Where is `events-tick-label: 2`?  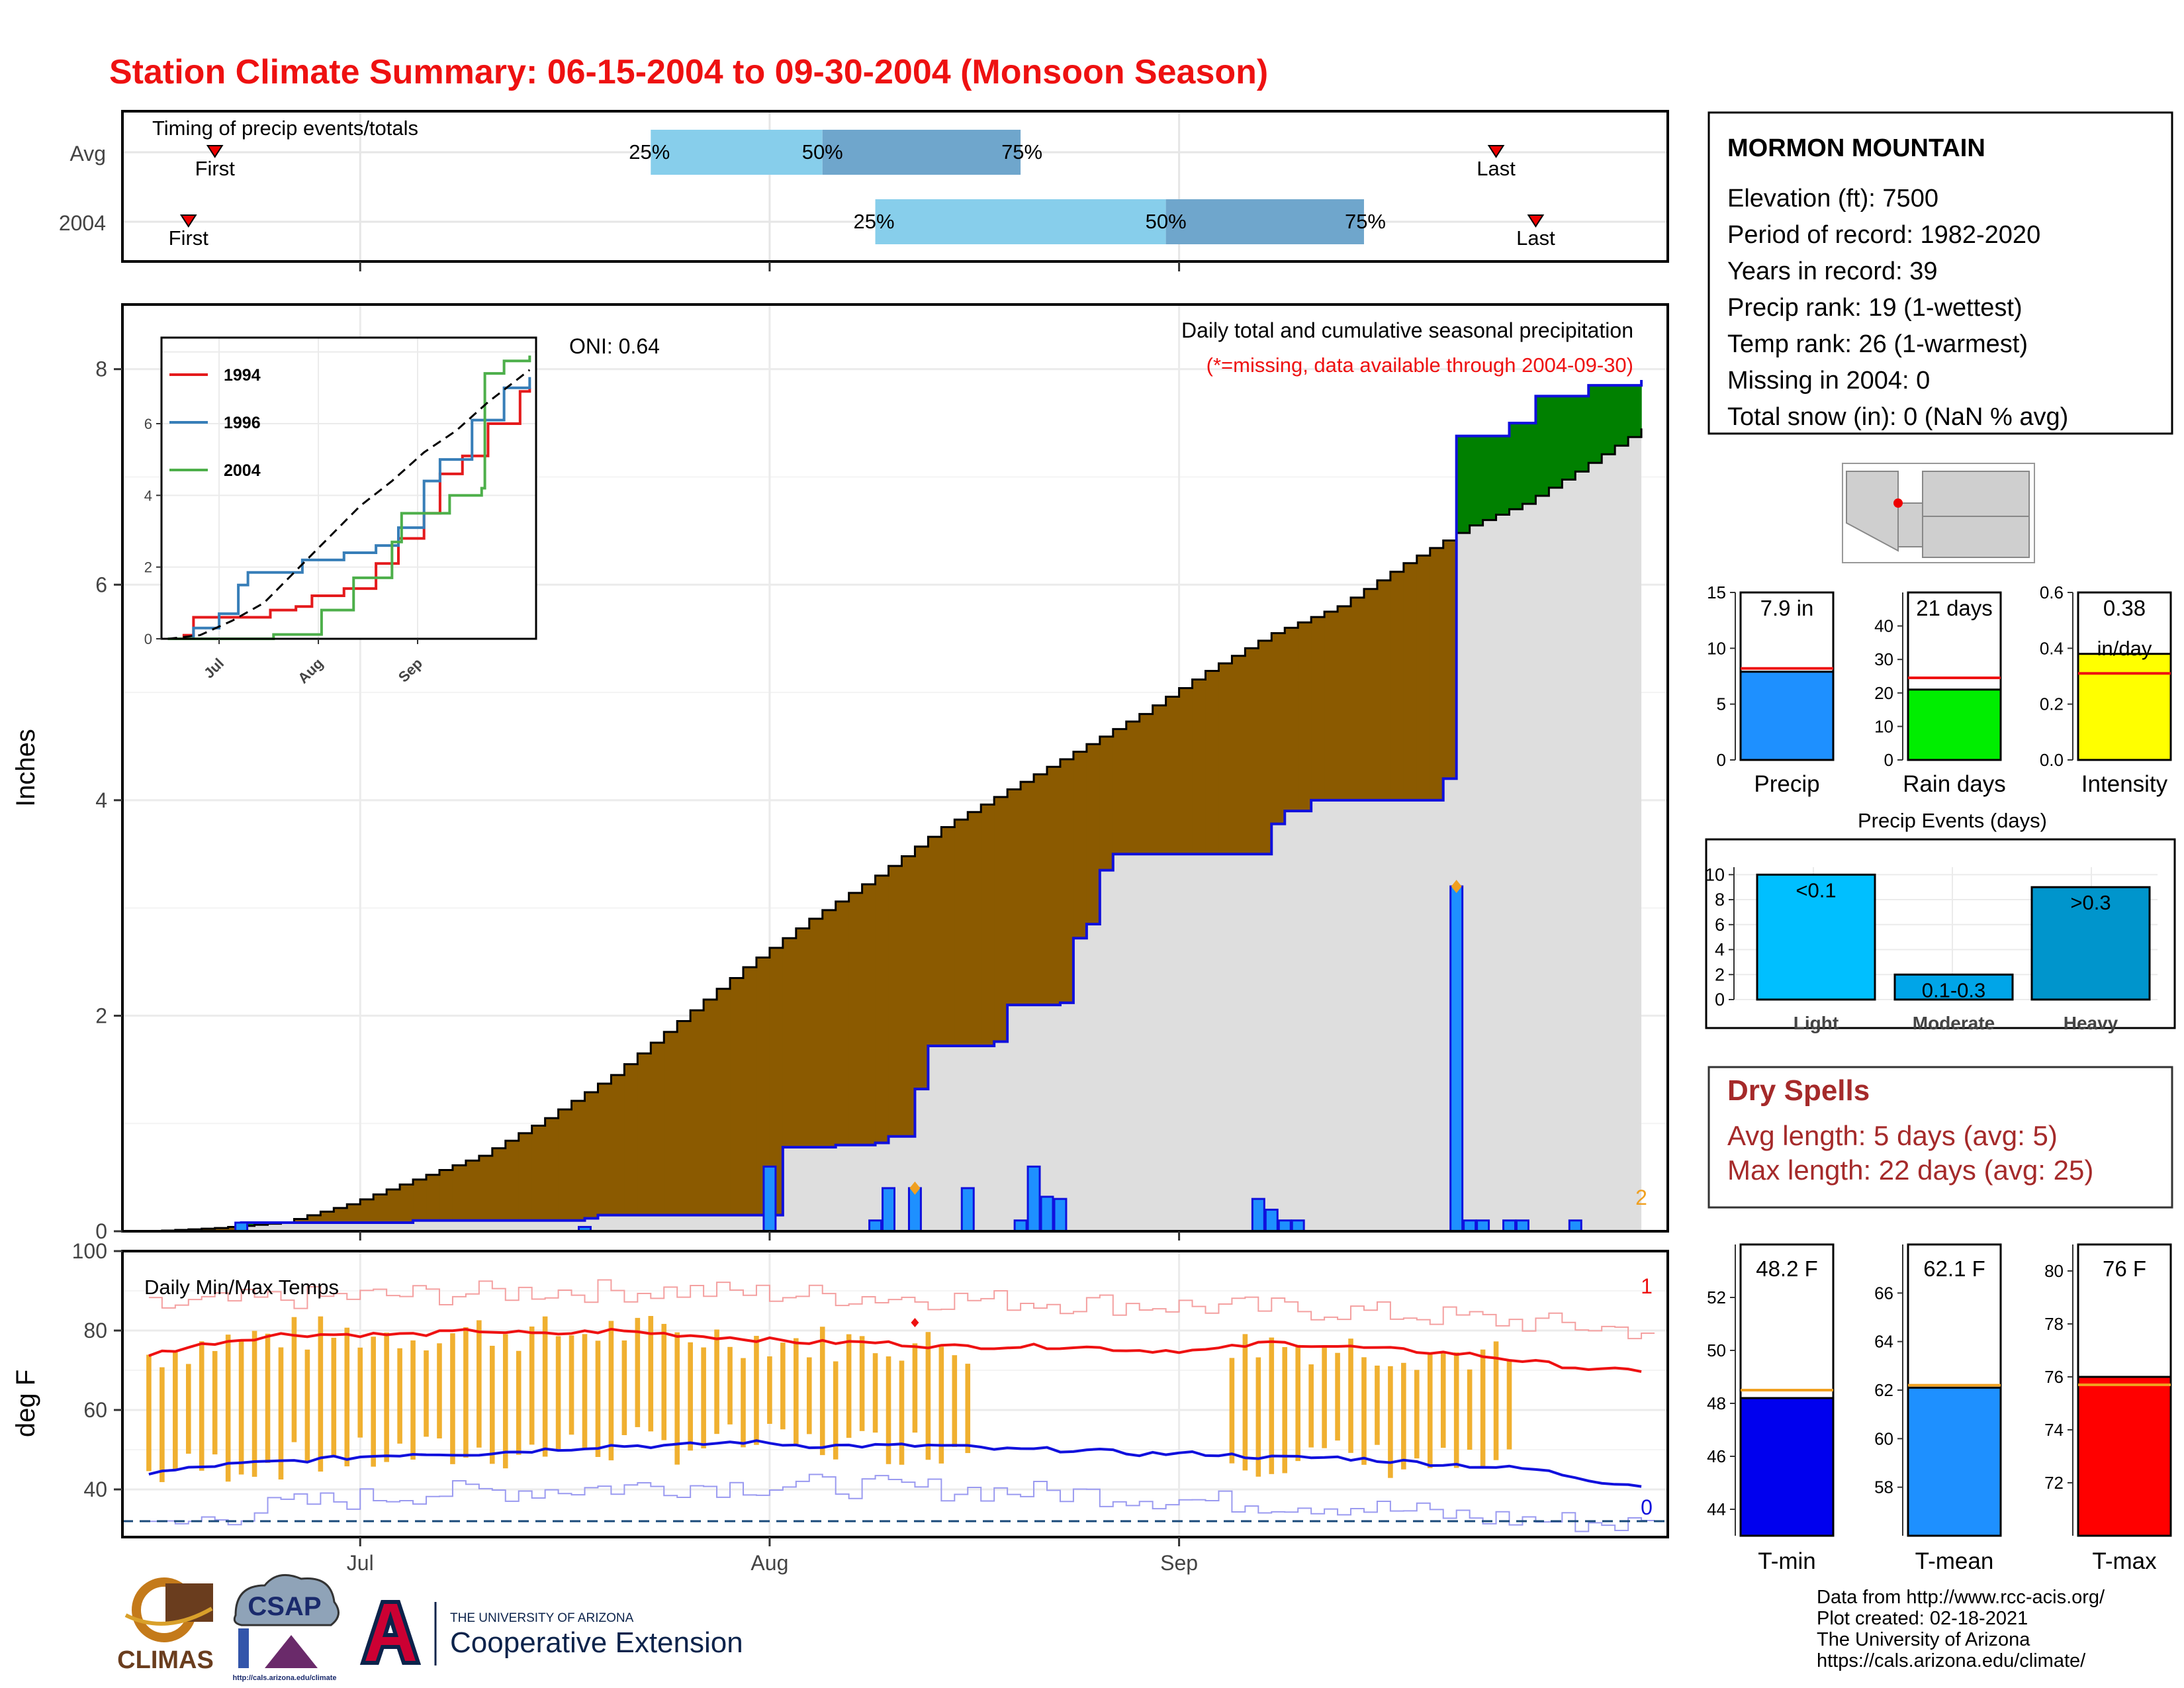 events-tick-label: 2 is located at coordinates (1720, 974).